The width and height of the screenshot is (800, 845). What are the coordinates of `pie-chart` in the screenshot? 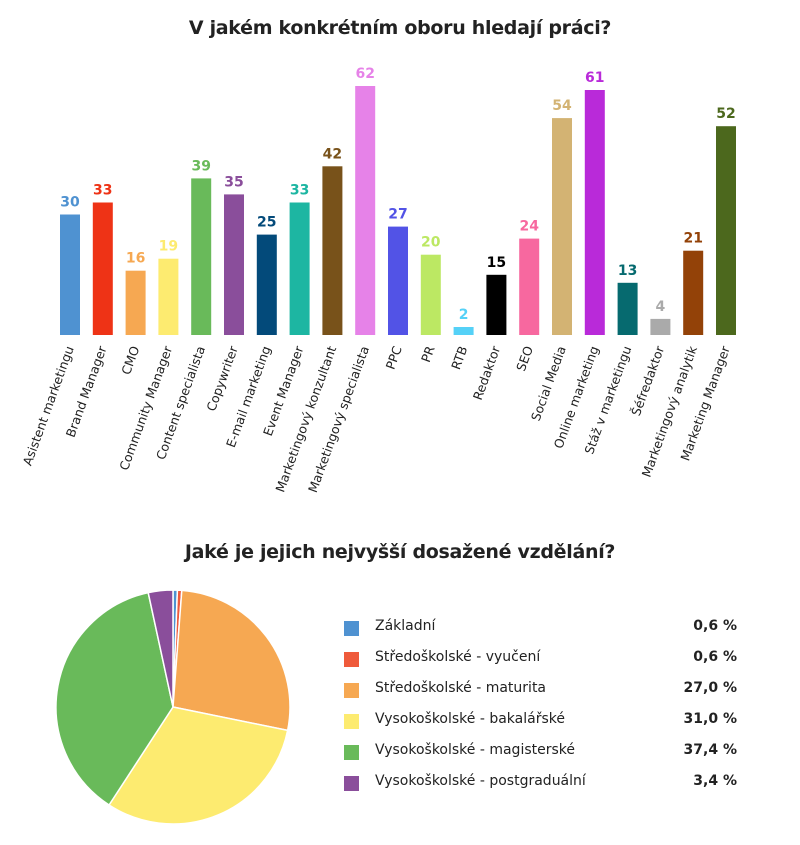 It's located at (173, 707).